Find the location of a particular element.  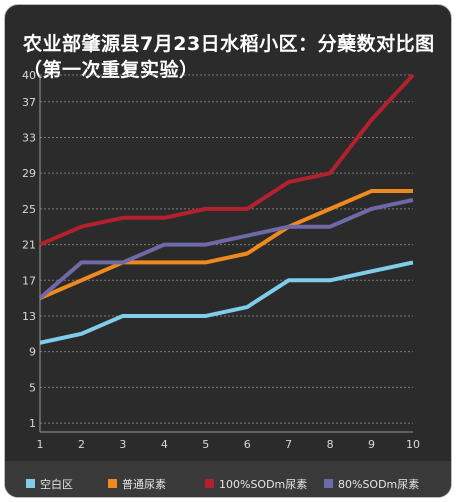

x-tick-label: 1 is located at coordinates (40, 444).